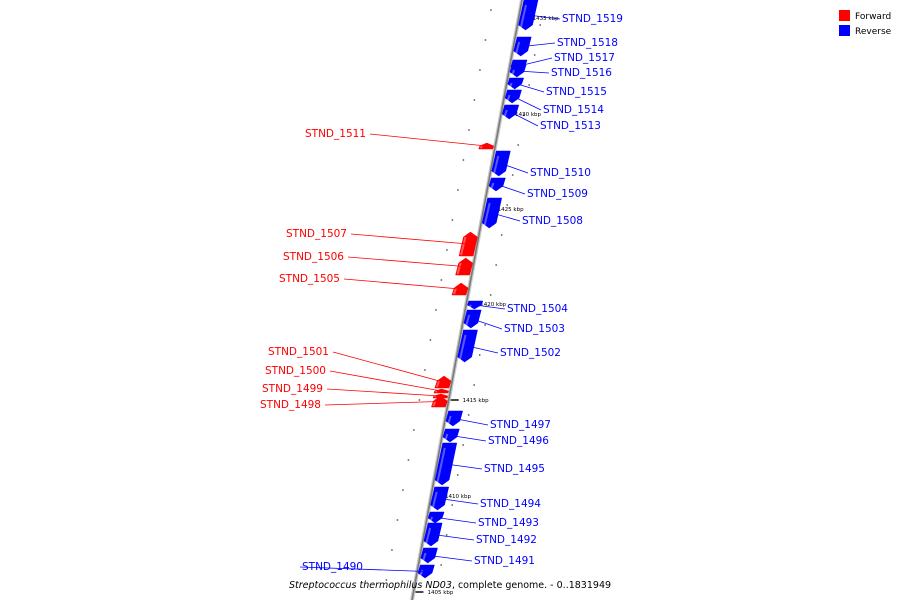  I want to click on gene-label: STND_1506, so click(313, 257).